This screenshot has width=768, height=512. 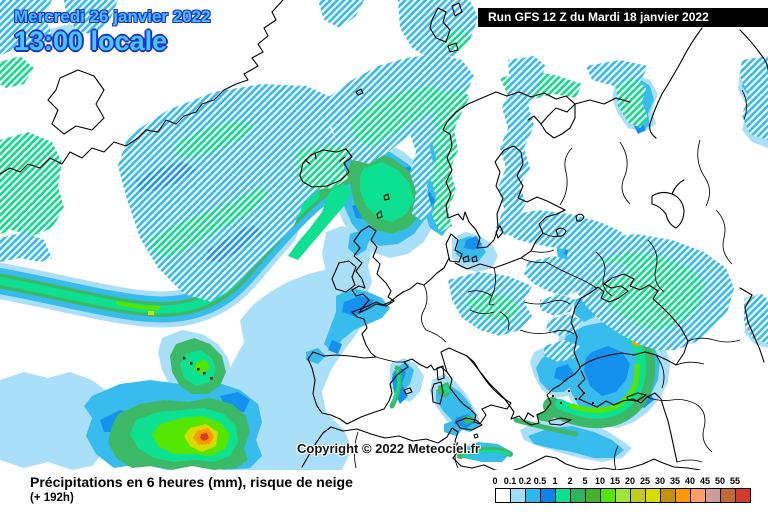 I want to click on scale-tick-label: 25, so click(x=644, y=481).